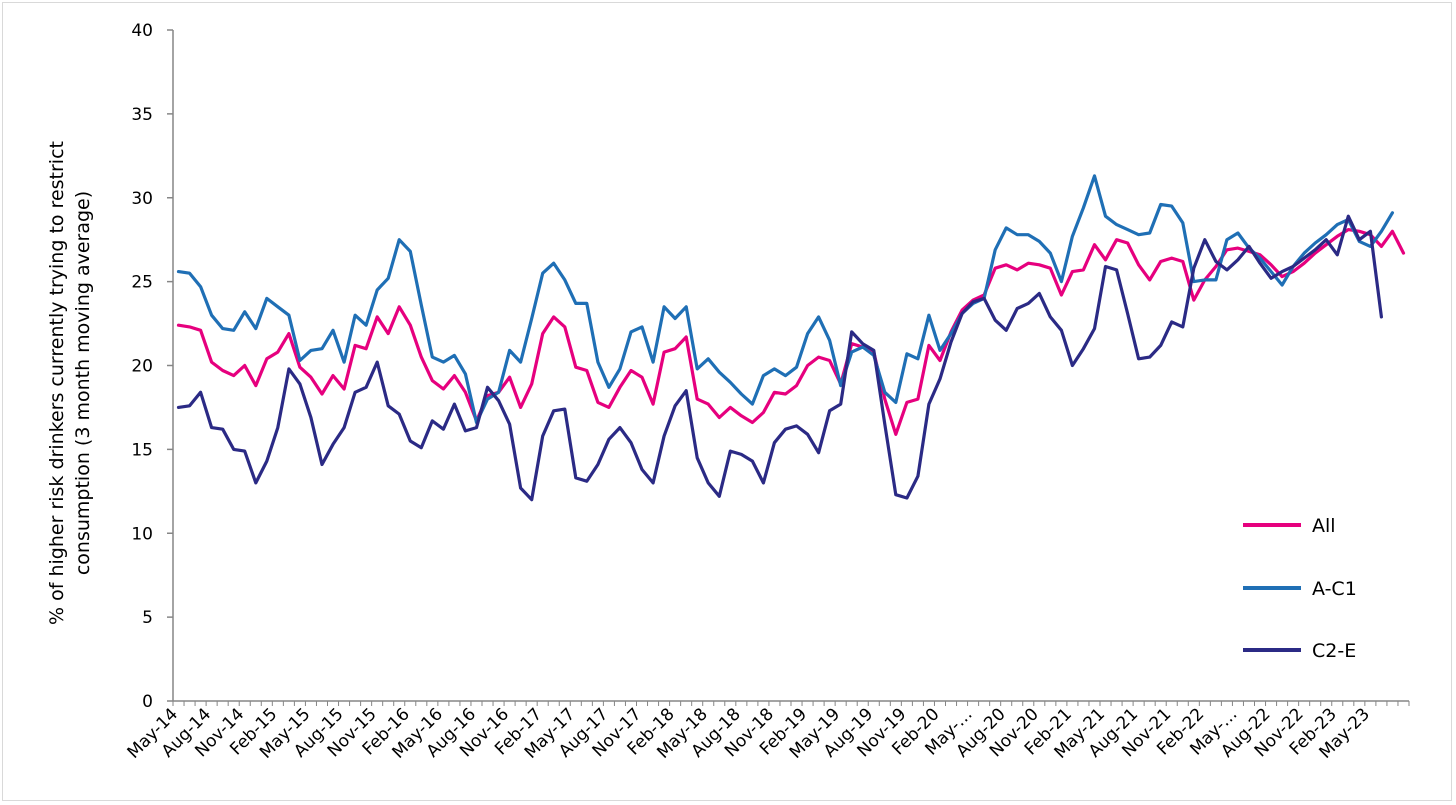  What do you see at coordinates (1300, 588) in the screenshot?
I see `legend: All A-C1 C2-E` at bounding box center [1300, 588].